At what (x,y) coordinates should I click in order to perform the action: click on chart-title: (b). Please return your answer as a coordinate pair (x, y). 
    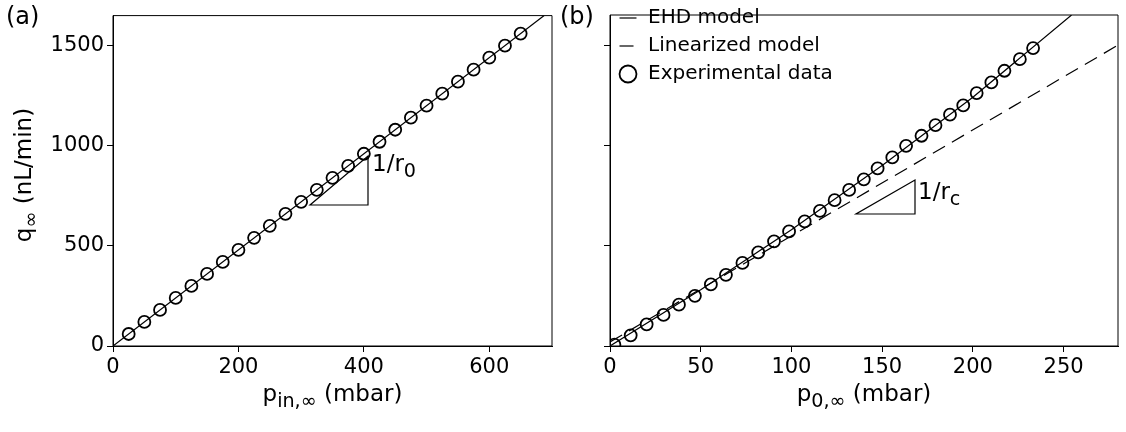
    Looking at the image, I should click on (577, 16).